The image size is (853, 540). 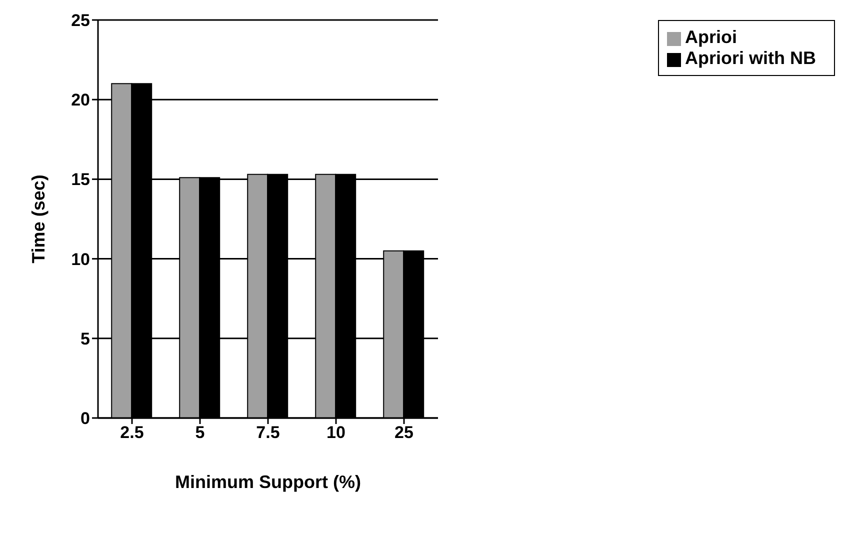 What do you see at coordinates (38, 219) in the screenshot?
I see `y-axis-title: Time (sec)` at bounding box center [38, 219].